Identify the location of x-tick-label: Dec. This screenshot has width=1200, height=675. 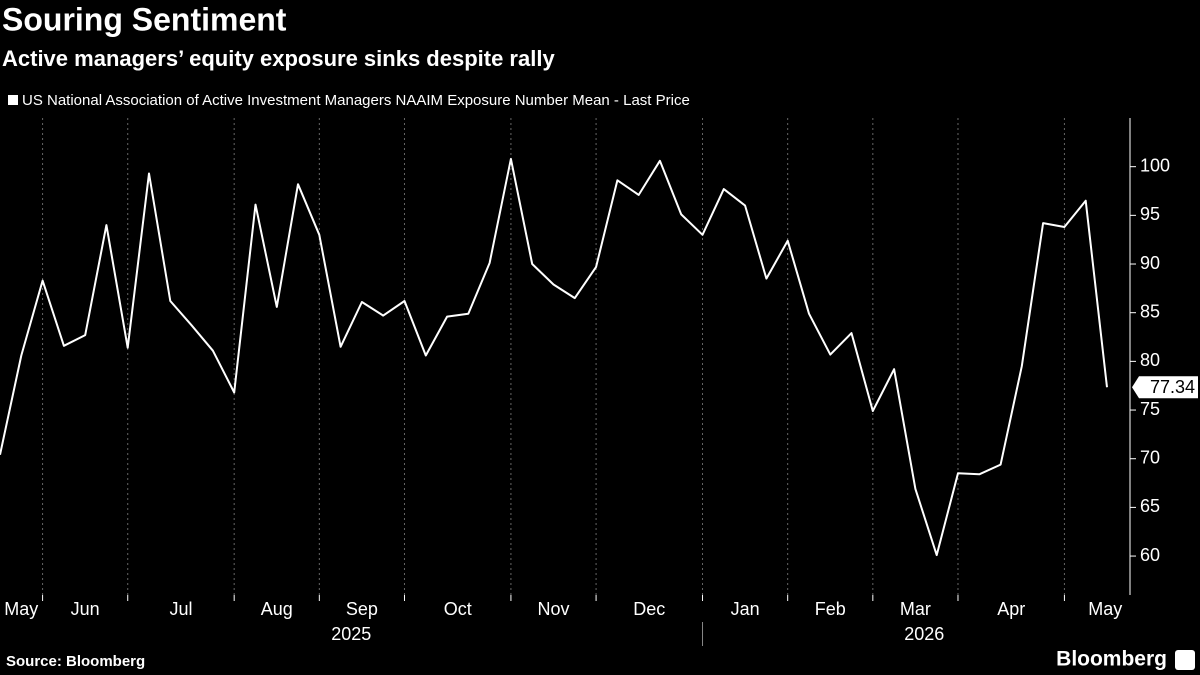
(649, 609).